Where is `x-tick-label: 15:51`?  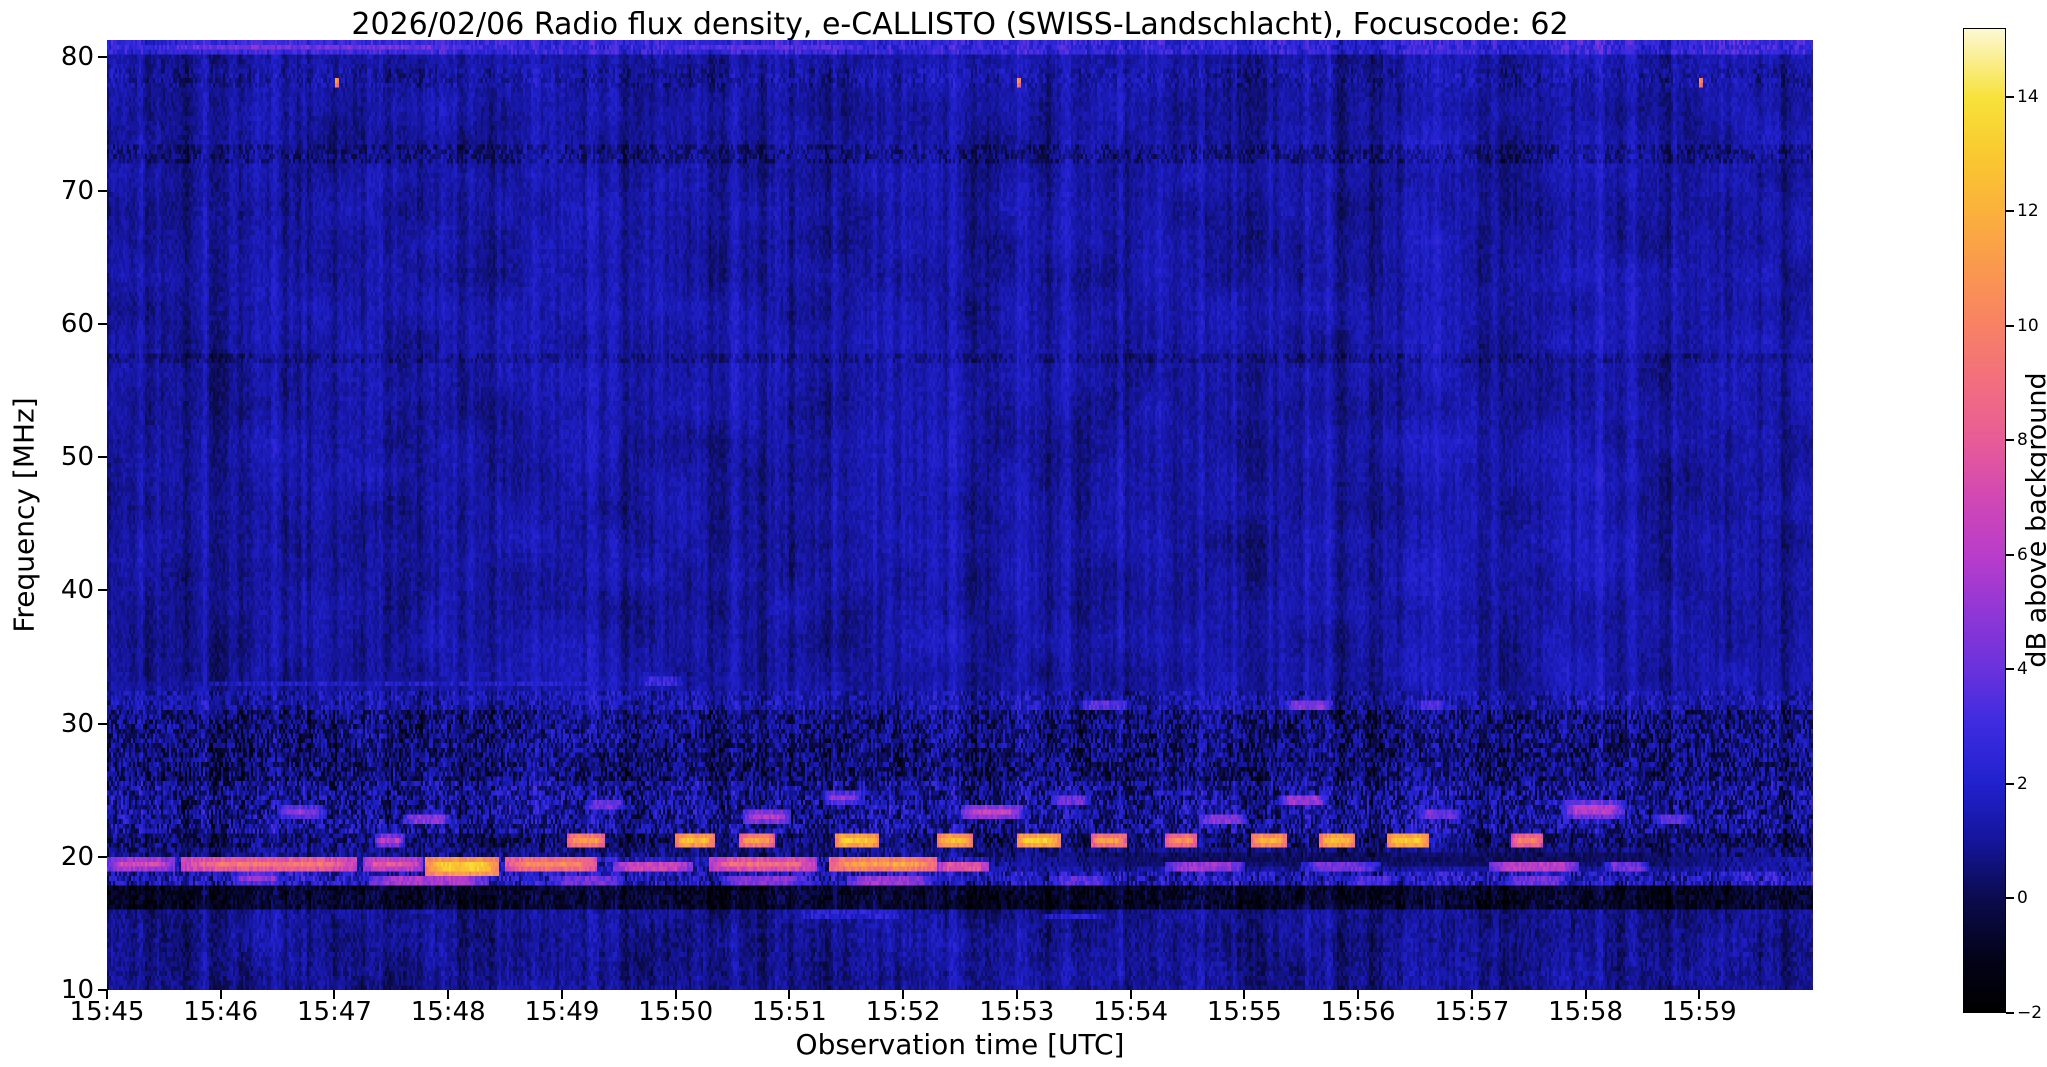 x-tick-label: 15:51 is located at coordinates (789, 1012).